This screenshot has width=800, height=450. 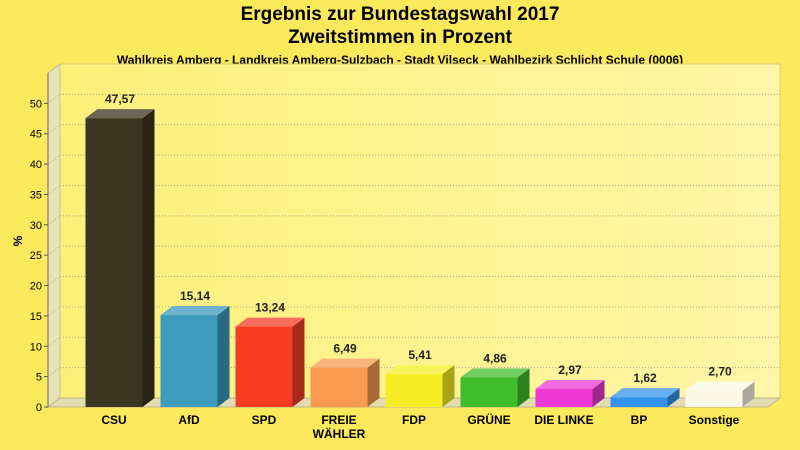 What do you see at coordinates (195, 296) in the screenshot?
I see `data-label: 15,14` at bounding box center [195, 296].